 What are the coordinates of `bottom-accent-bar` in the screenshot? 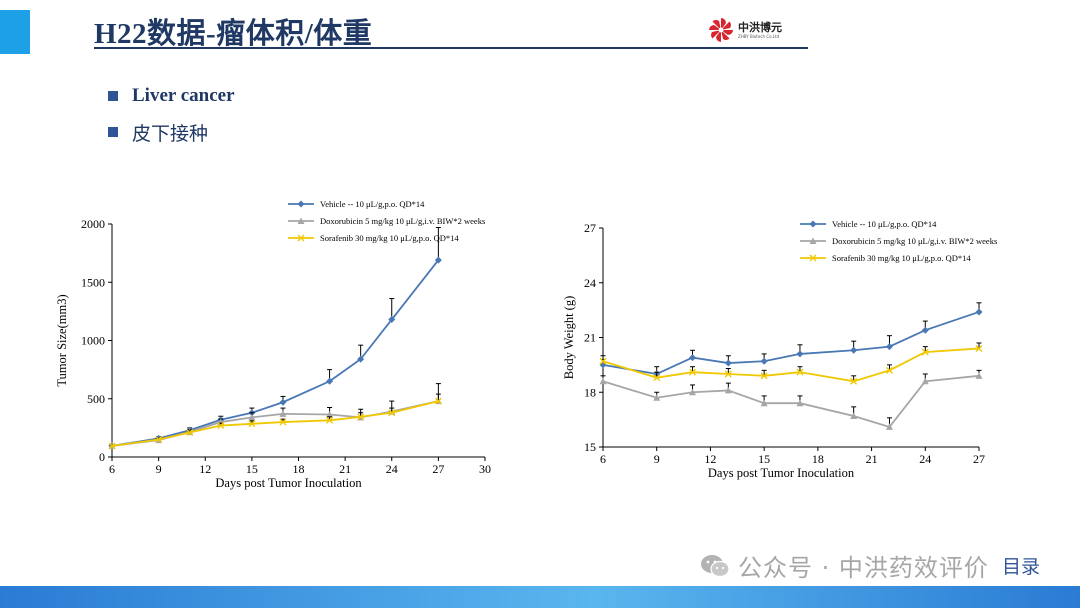 It's located at (540, 597).